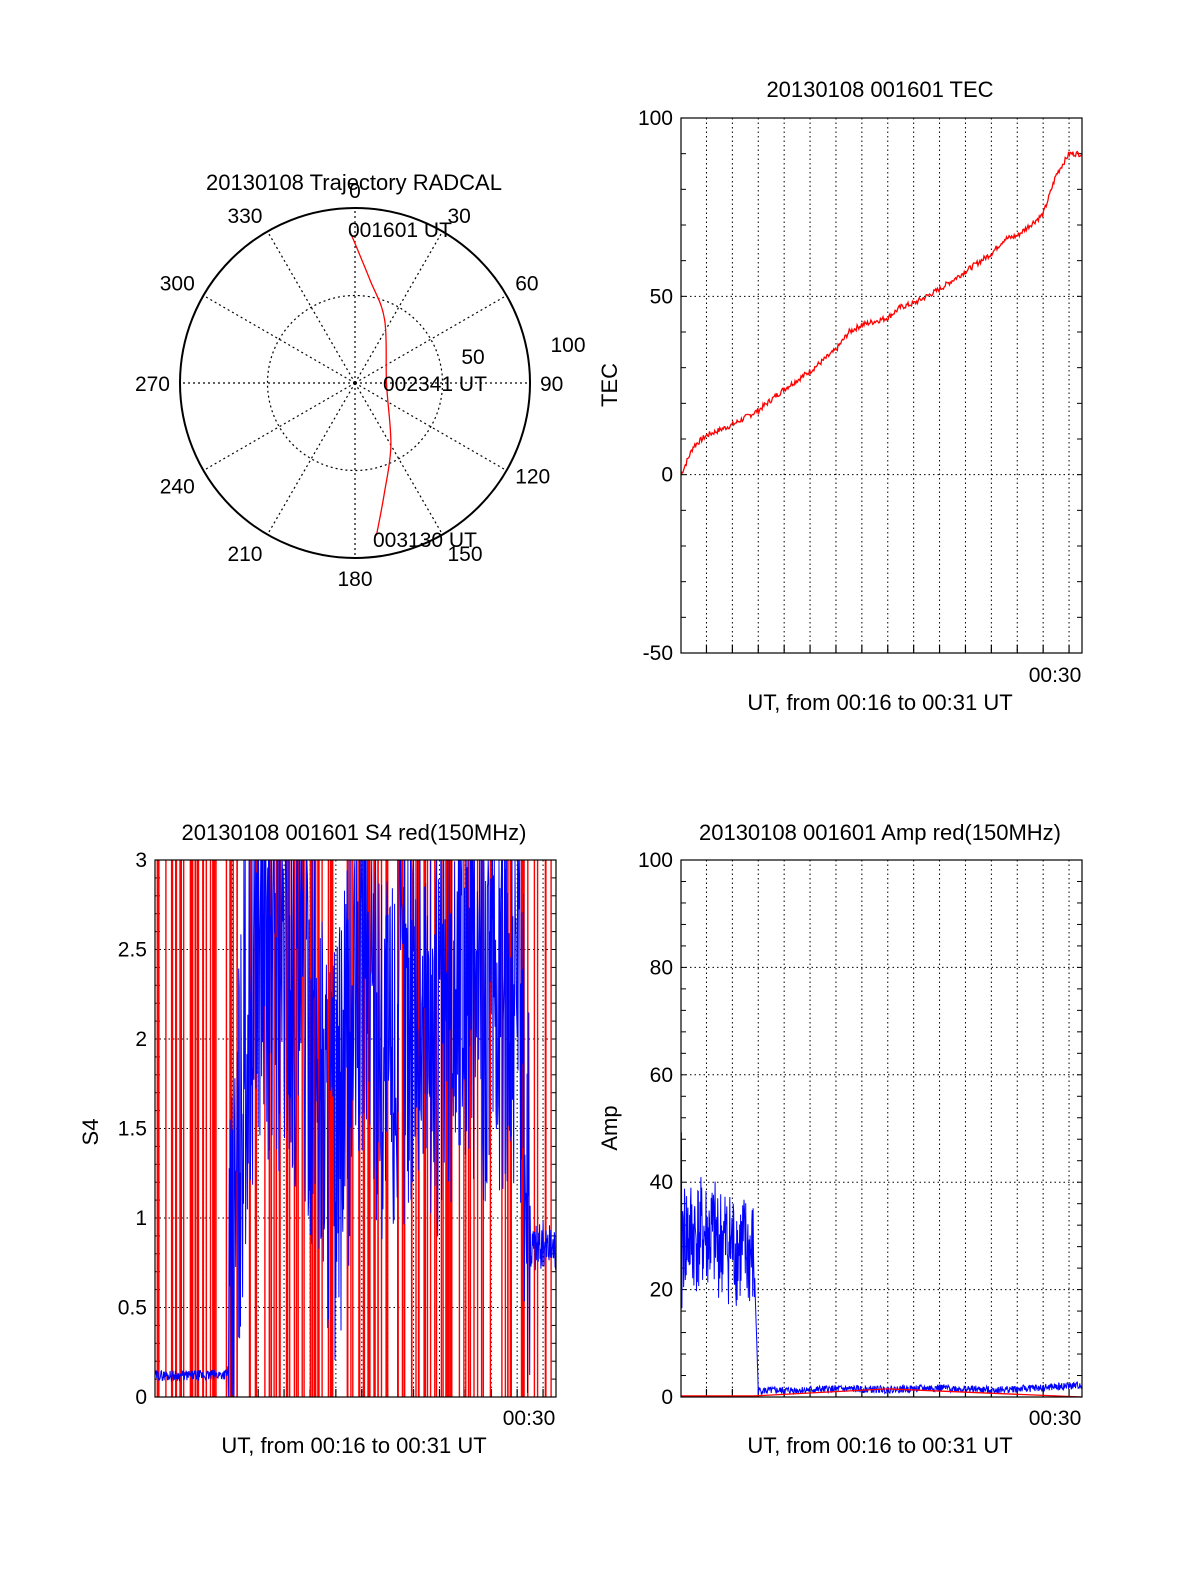 This screenshot has height=1575, width=1200. Describe the element at coordinates (177, 487) in the screenshot. I see `polar-angle-label-240: 240` at that location.